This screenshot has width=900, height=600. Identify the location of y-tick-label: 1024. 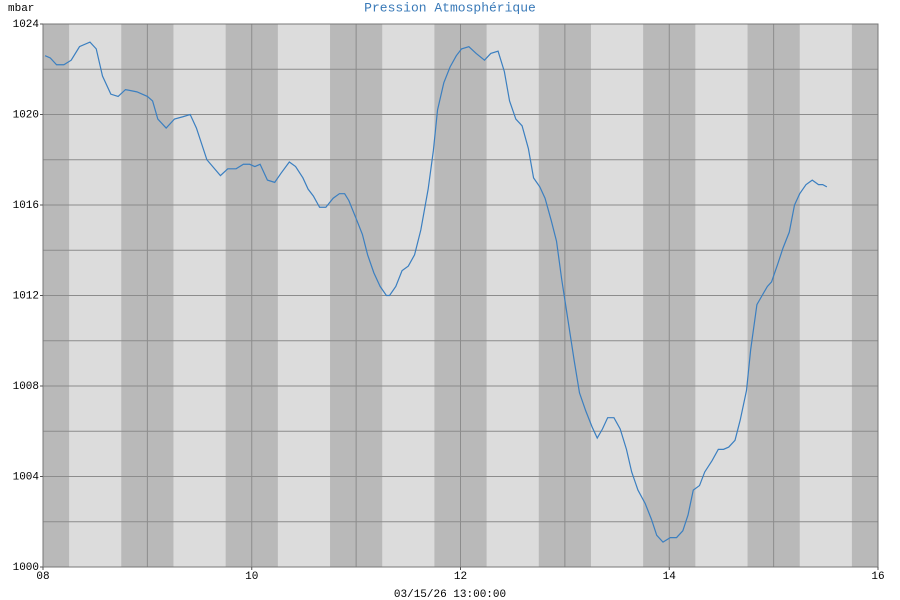
(26, 25).